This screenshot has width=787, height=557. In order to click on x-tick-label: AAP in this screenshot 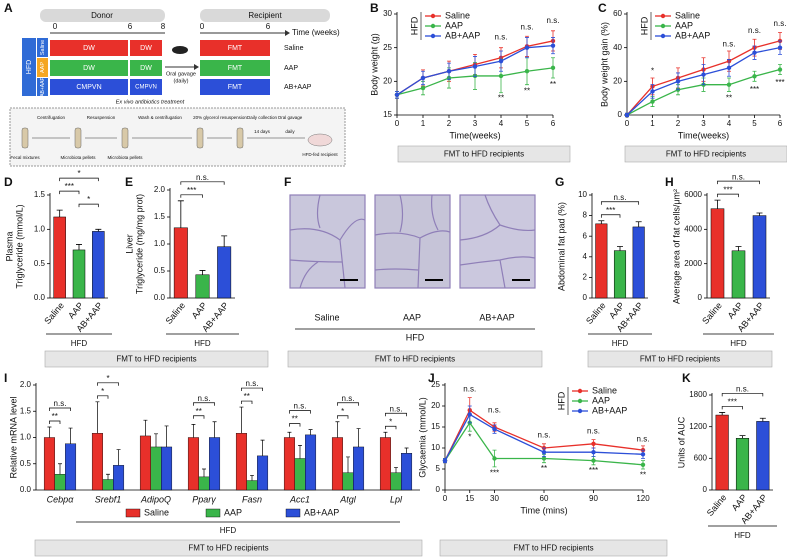, I will do `click(199, 310)`.